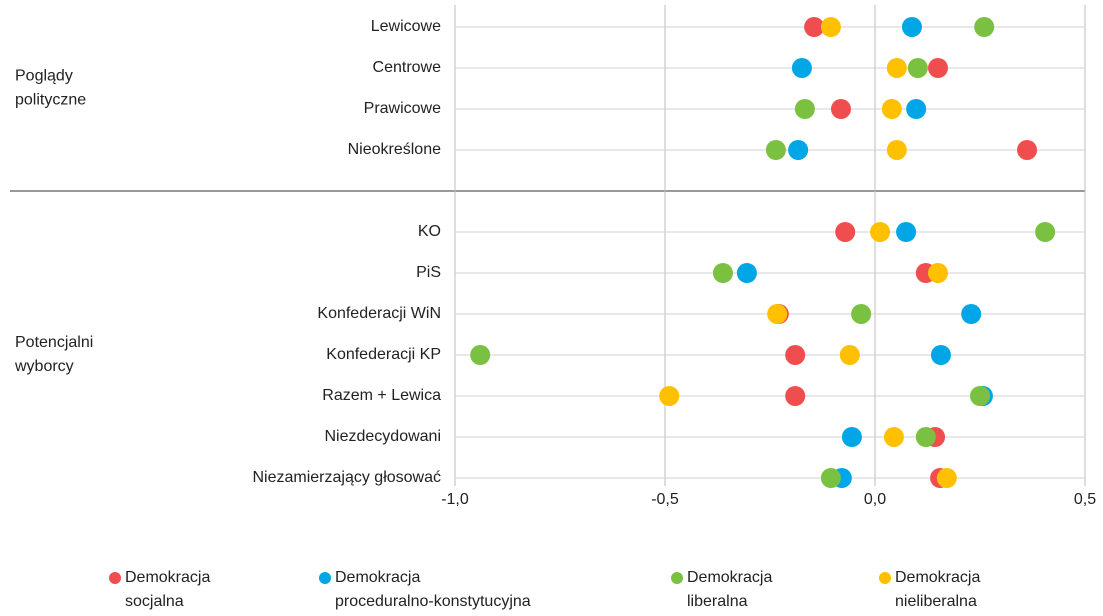 The width and height of the screenshot is (1103, 616). I want to click on y-tick-label: Konfederacji KP, so click(383, 354).